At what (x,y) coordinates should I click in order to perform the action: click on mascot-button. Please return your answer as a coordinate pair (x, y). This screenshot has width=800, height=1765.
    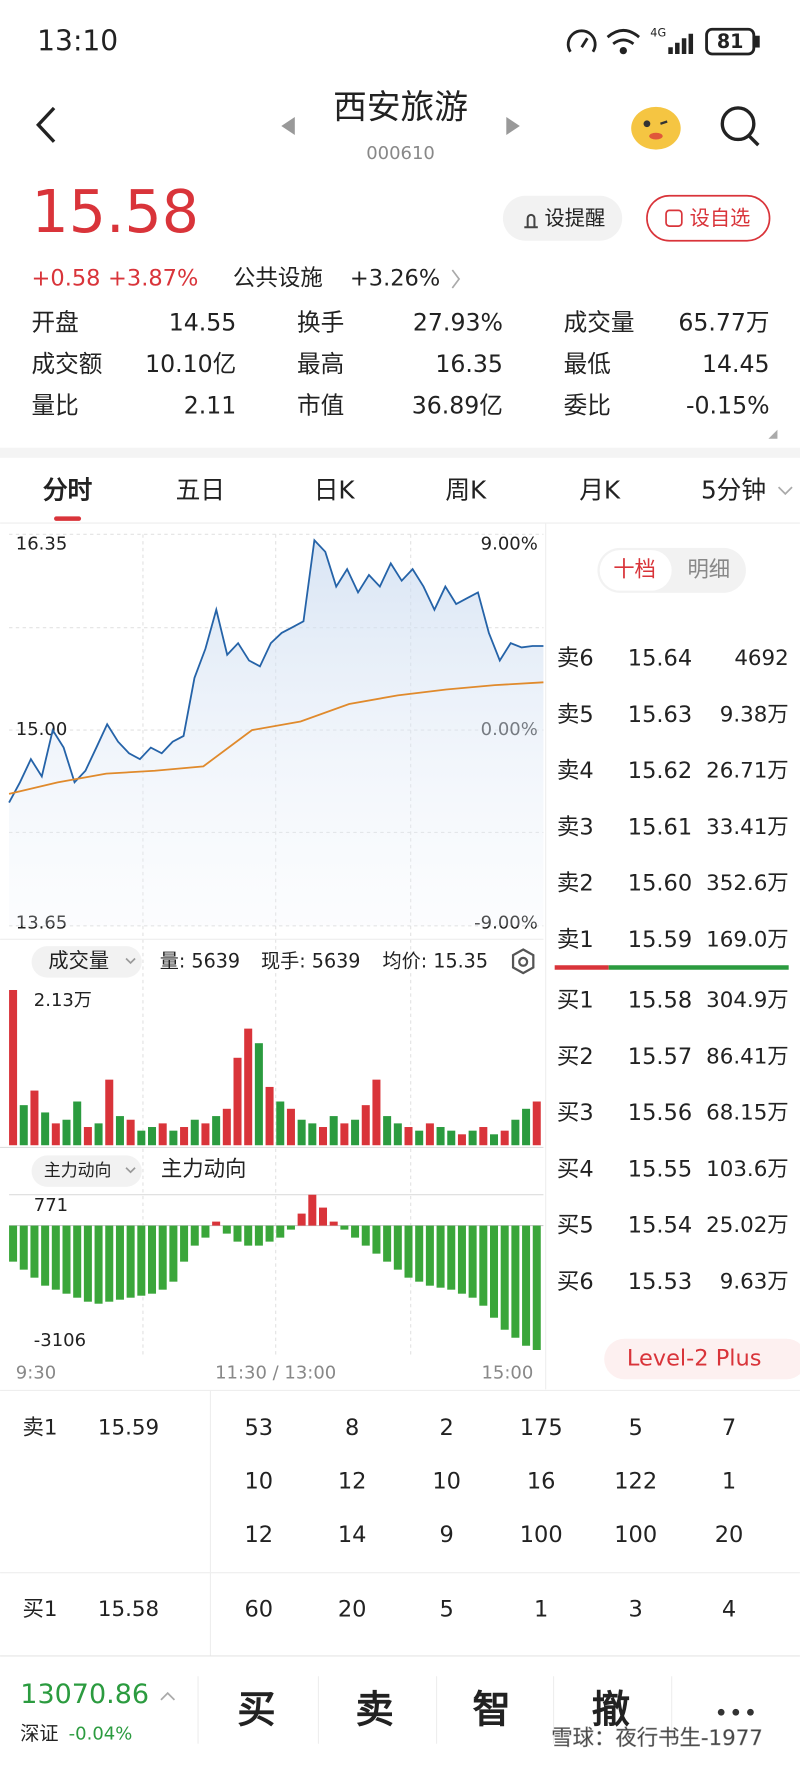
    Looking at the image, I should click on (656, 128).